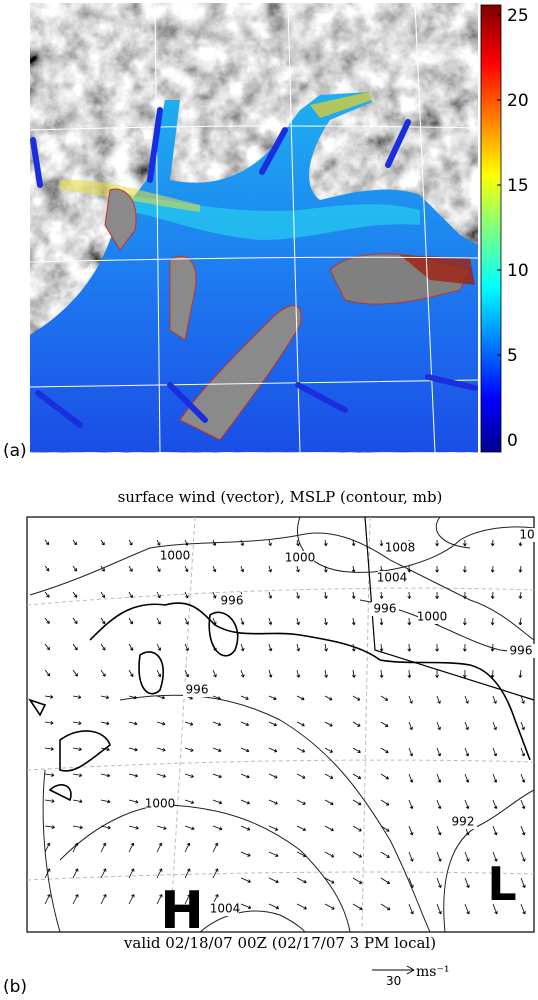 The image size is (538, 1000). Describe the element at coordinates (518, 101) in the screenshot. I see `colorbar-tick-label: 20` at that location.